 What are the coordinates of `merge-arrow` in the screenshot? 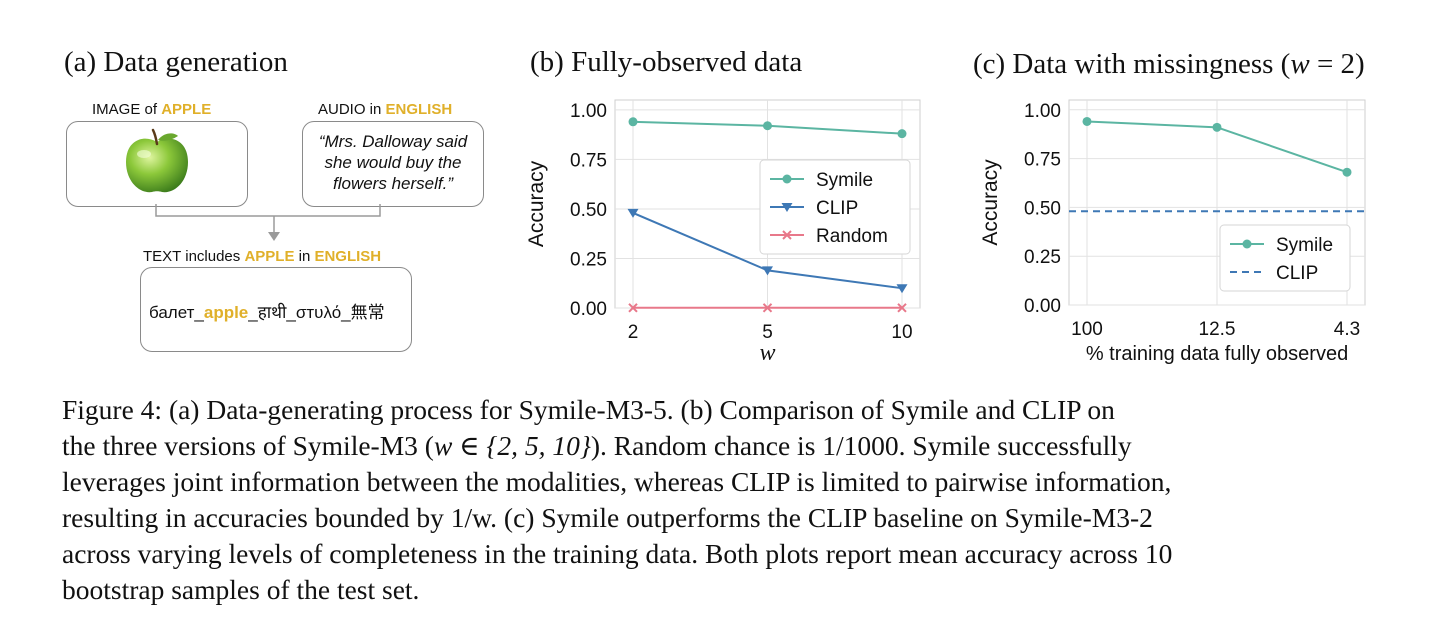 It's located at (268, 222).